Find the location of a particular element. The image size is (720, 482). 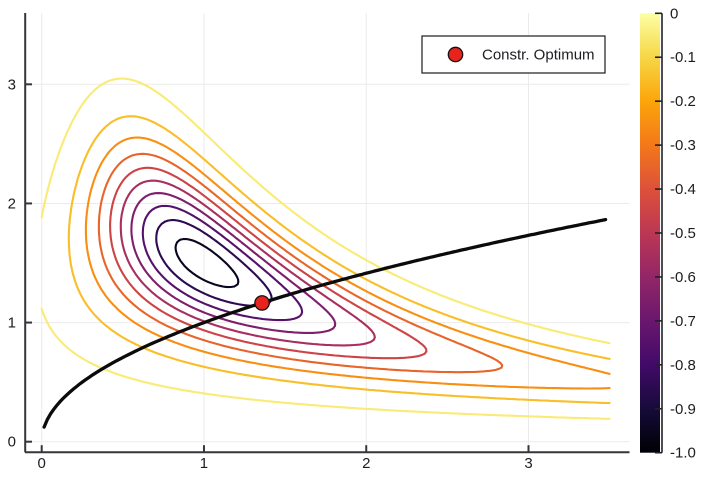

y-tick-label: 0 is located at coordinates (12, 442).